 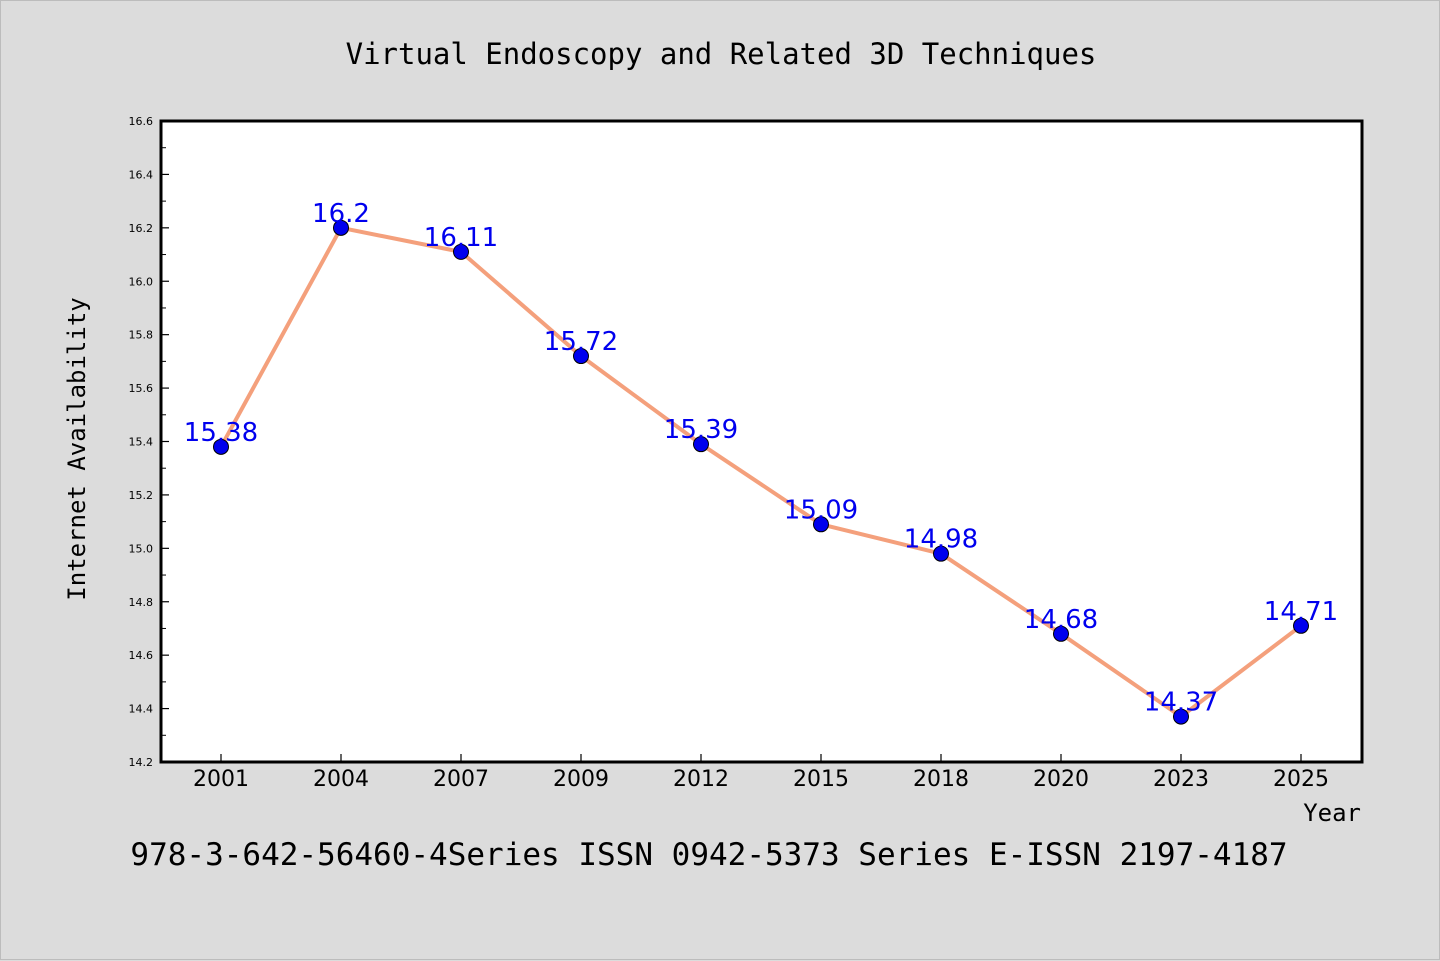 What do you see at coordinates (1332, 813) in the screenshot?
I see `x-axis-label: Year` at bounding box center [1332, 813].